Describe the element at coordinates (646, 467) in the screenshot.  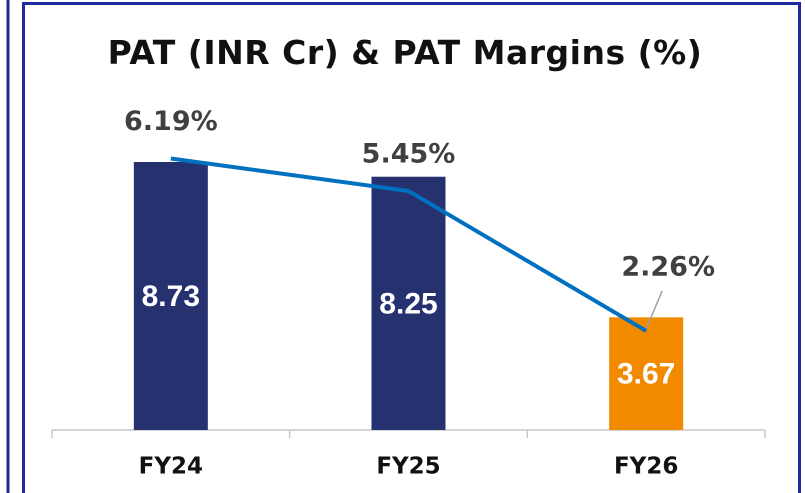
I see `x-tick-label: FY26` at that location.